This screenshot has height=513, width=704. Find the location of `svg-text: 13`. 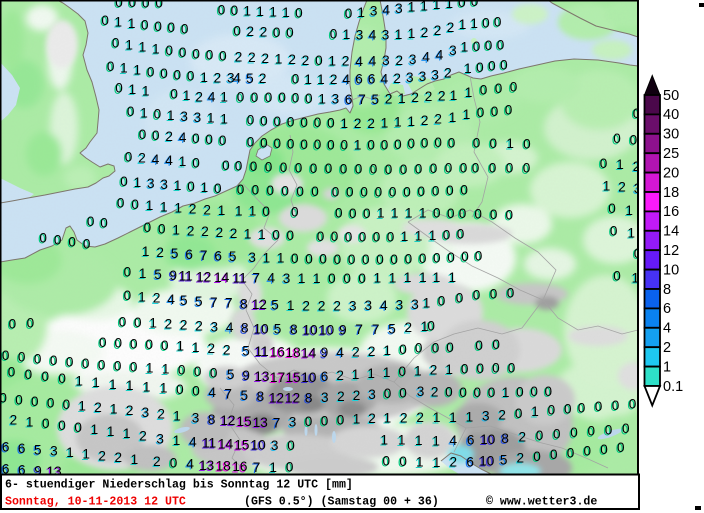

svg-text: 13 is located at coordinates (205, 466).